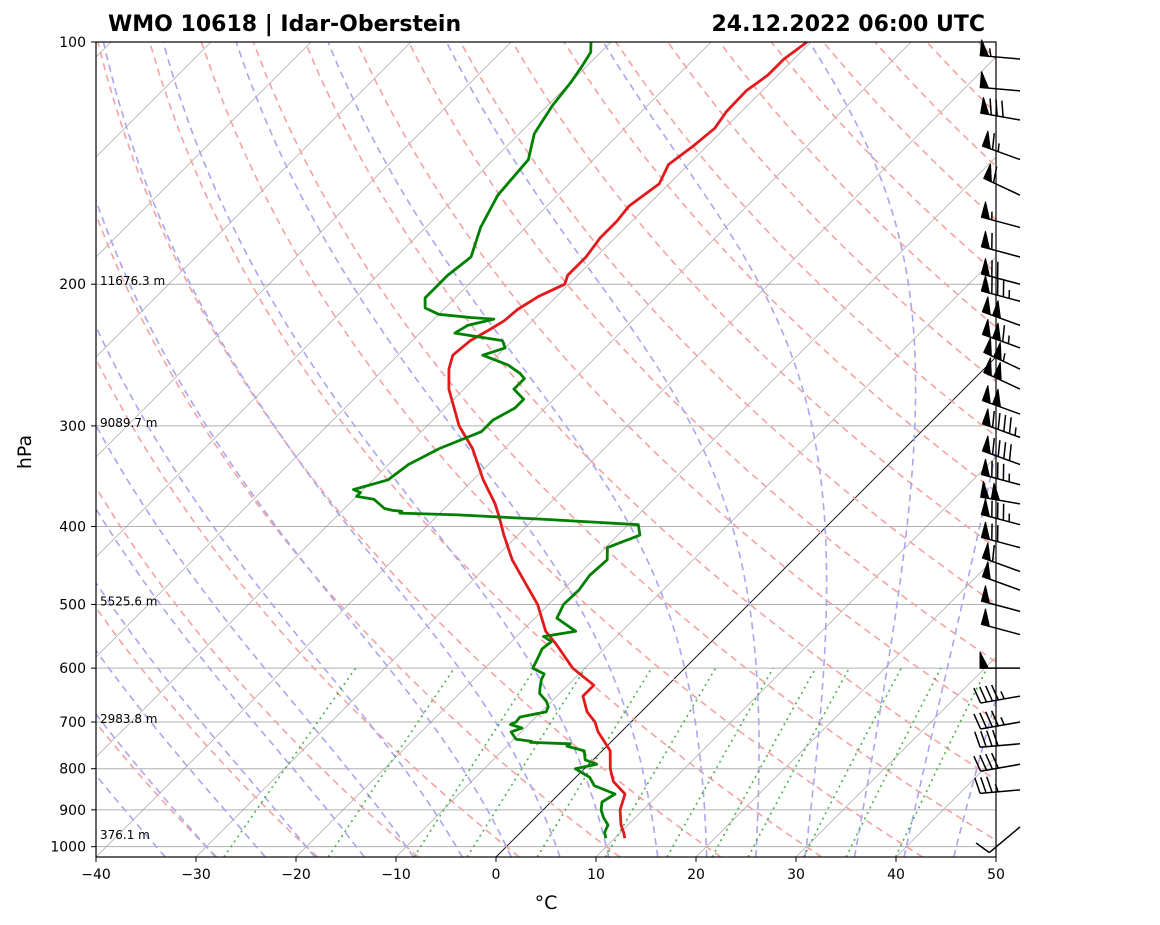 The width and height of the screenshot is (1160, 925). I want to click on x-tick-label: −40, so click(96, 875).